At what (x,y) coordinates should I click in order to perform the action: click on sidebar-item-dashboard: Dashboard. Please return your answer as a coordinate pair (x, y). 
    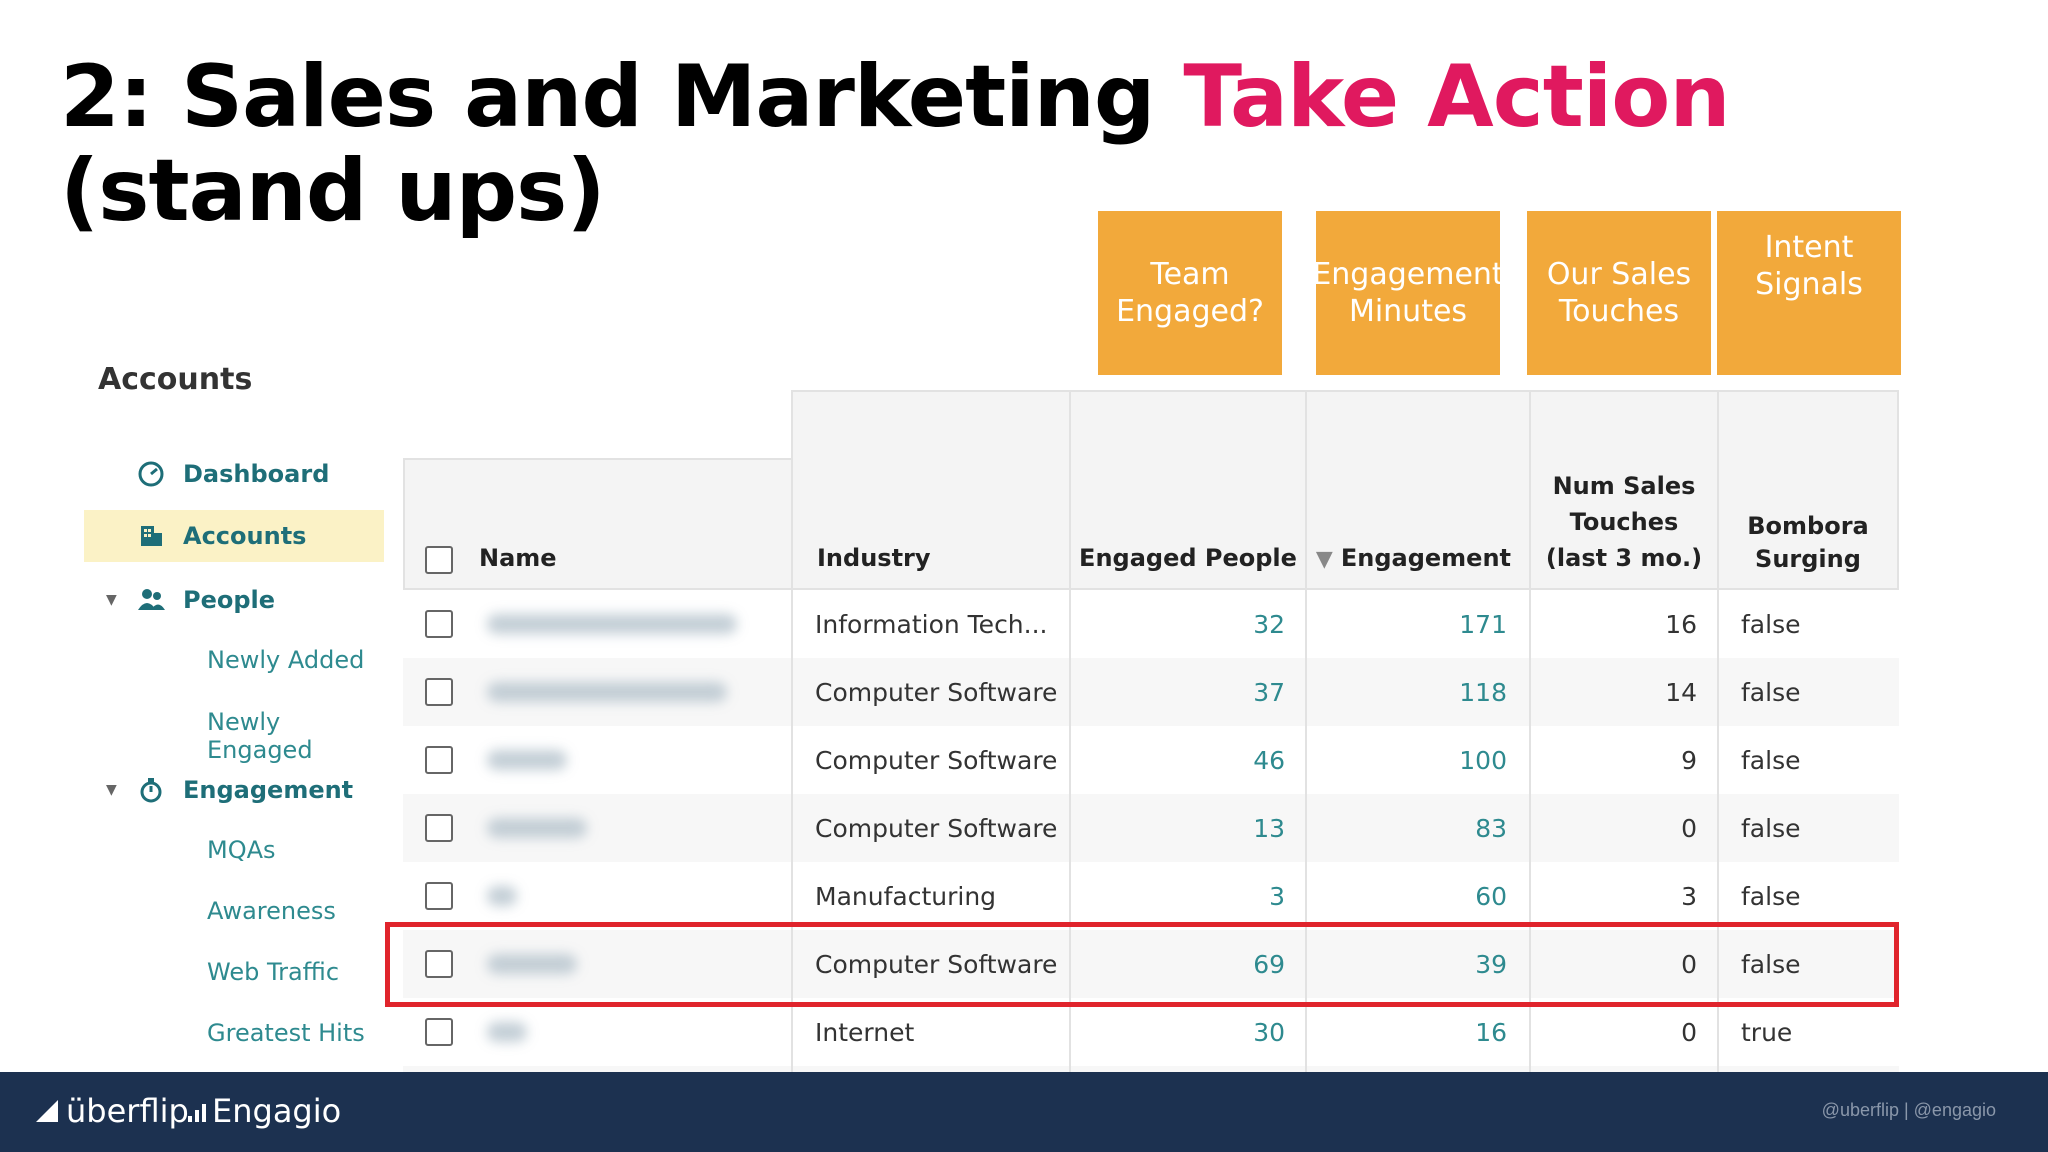
    Looking at the image, I should click on (234, 474).